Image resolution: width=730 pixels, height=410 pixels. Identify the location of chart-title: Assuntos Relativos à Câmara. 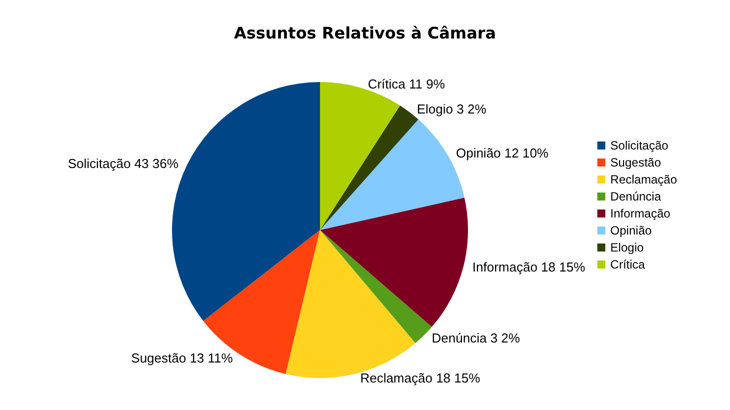
(365, 33).